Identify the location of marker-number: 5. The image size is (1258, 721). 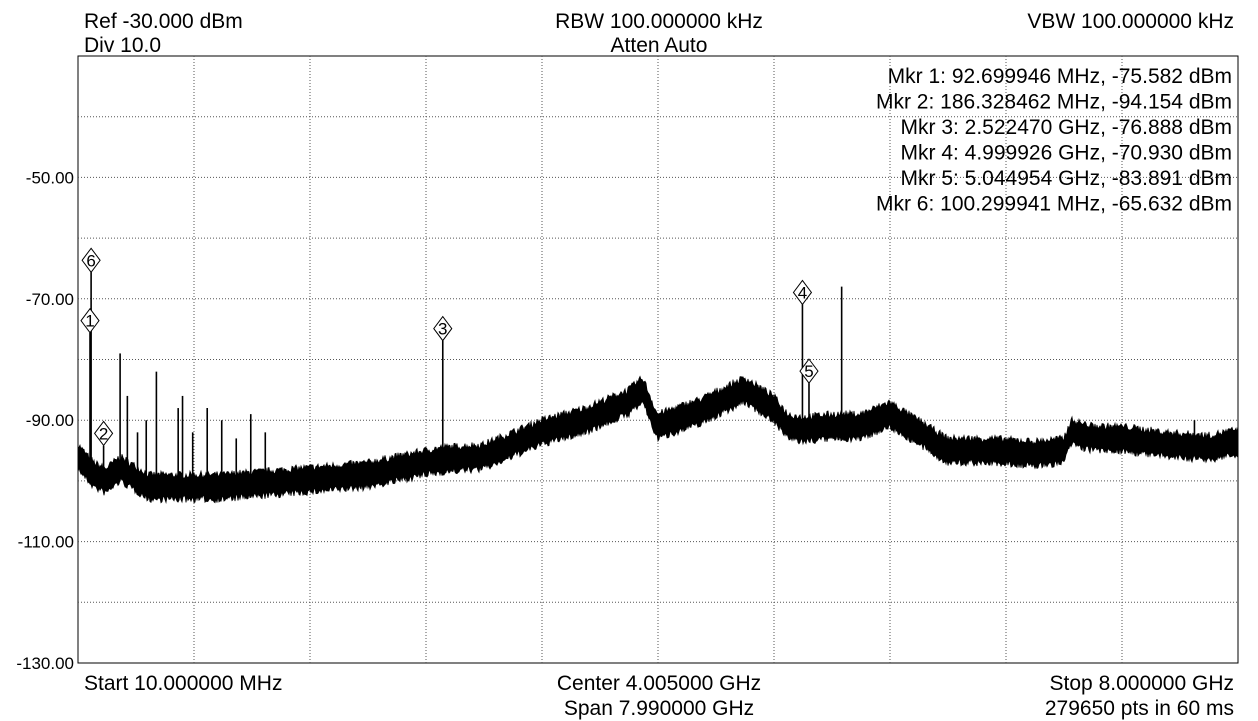
(808, 371).